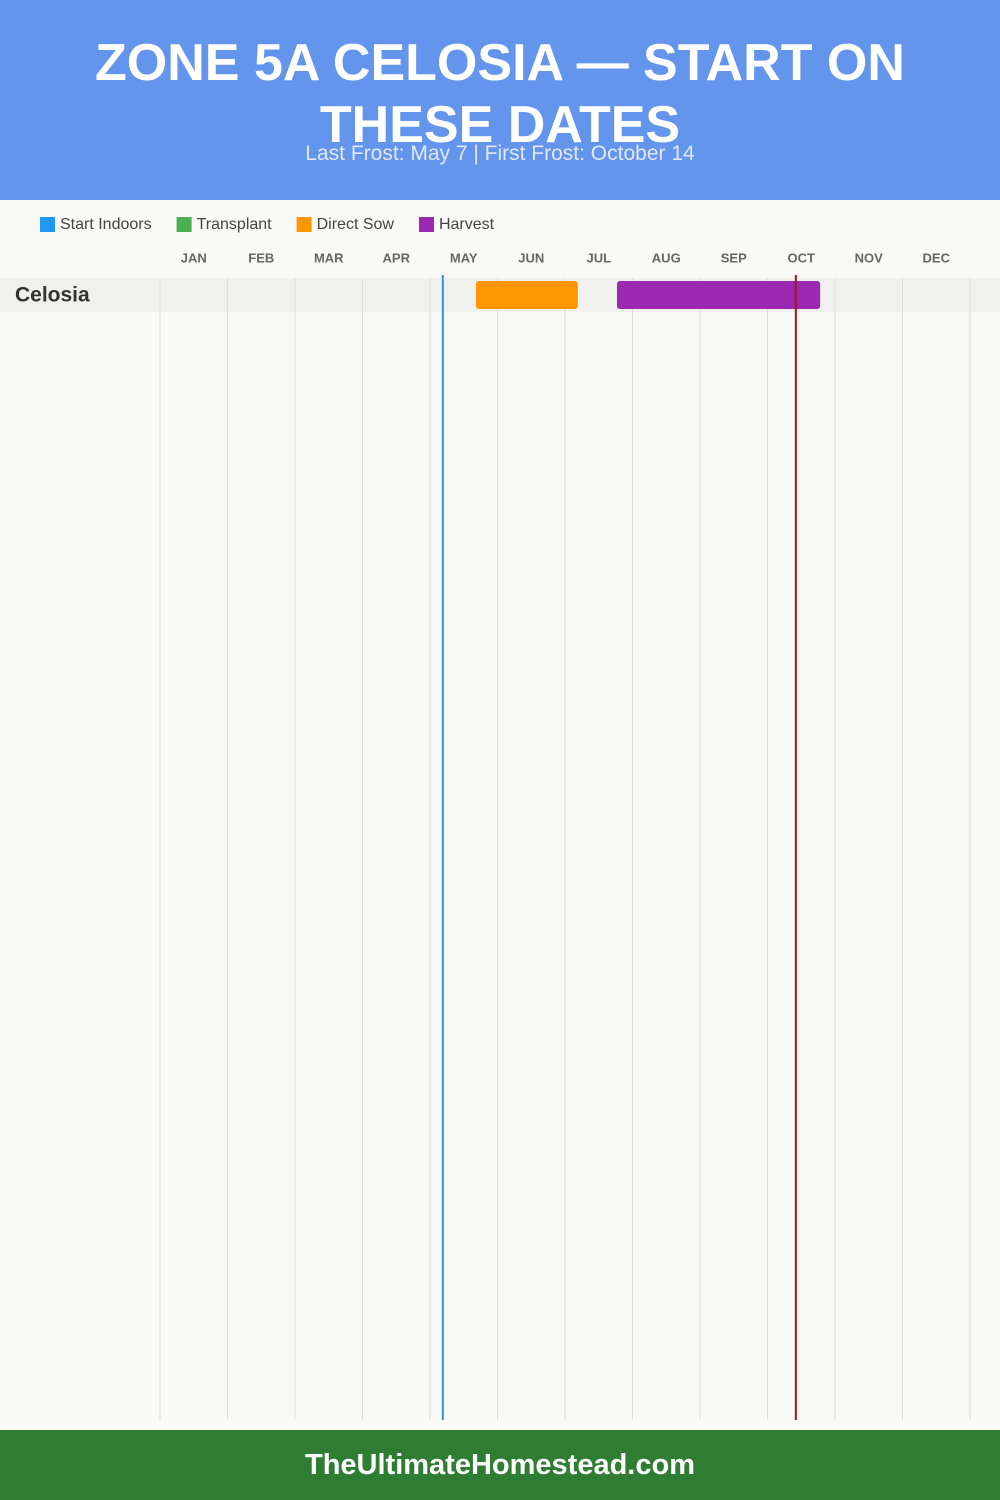  What do you see at coordinates (937, 257) in the screenshot?
I see `month-label: DEC` at bounding box center [937, 257].